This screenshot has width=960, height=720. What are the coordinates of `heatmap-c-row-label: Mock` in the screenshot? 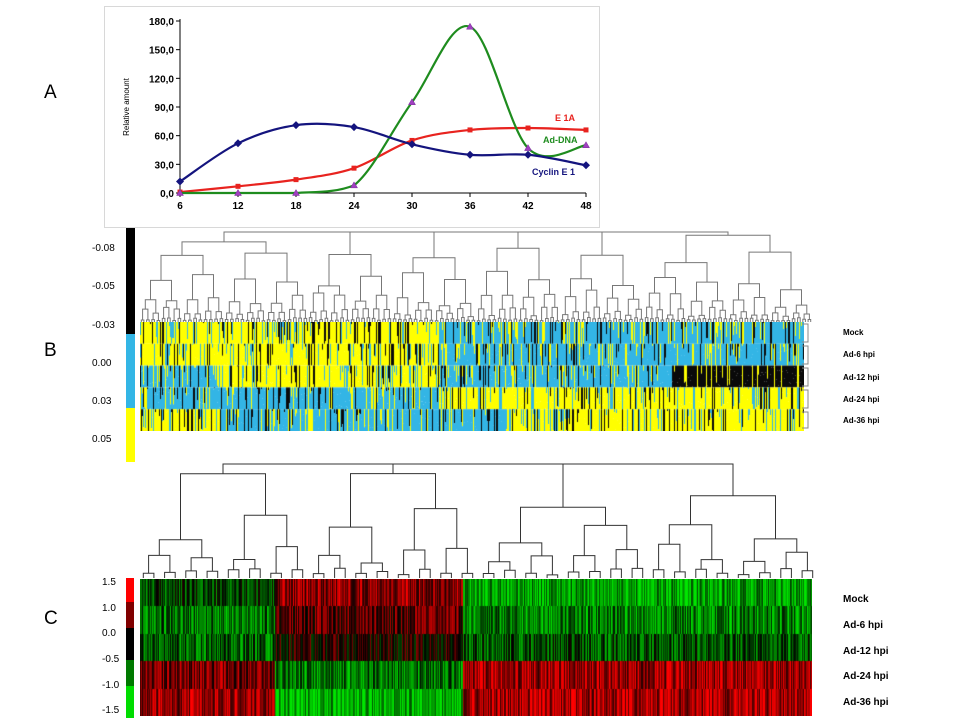 It's located at (856, 599).